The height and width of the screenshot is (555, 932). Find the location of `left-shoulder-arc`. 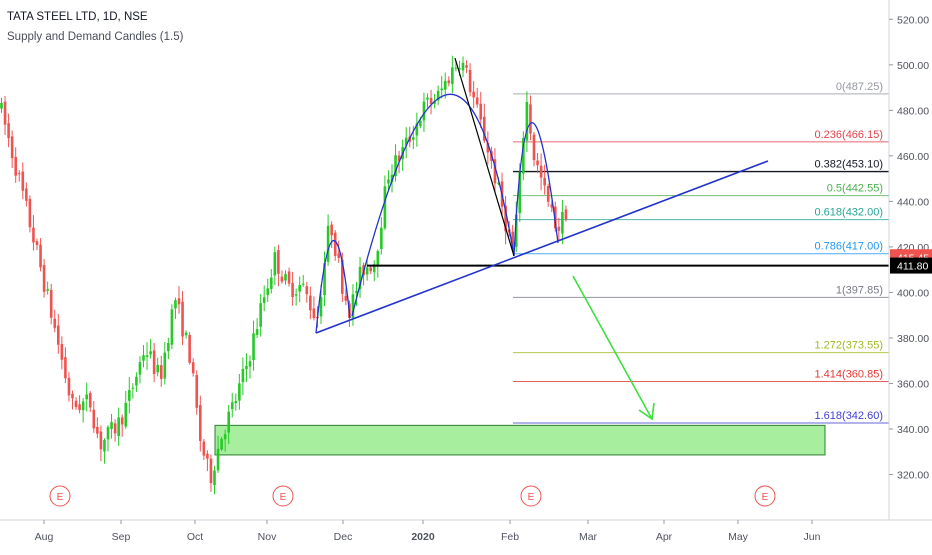

left-shoulder-arc is located at coordinates (333, 287).